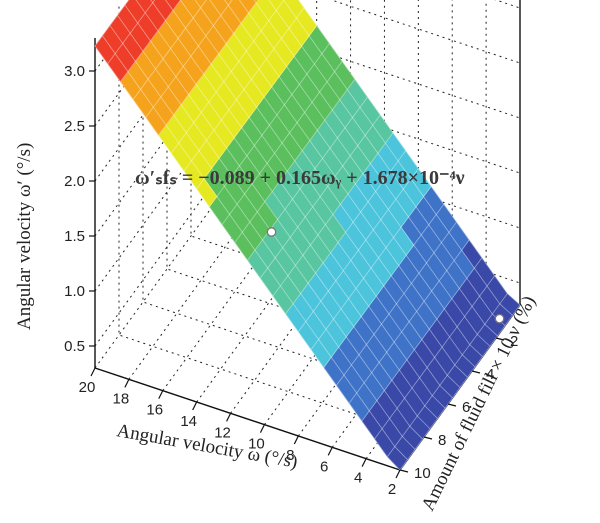 This screenshot has height=523, width=600. What do you see at coordinates (188, 421) in the screenshot?
I see `x-tick-label: 14` at bounding box center [188, 421].